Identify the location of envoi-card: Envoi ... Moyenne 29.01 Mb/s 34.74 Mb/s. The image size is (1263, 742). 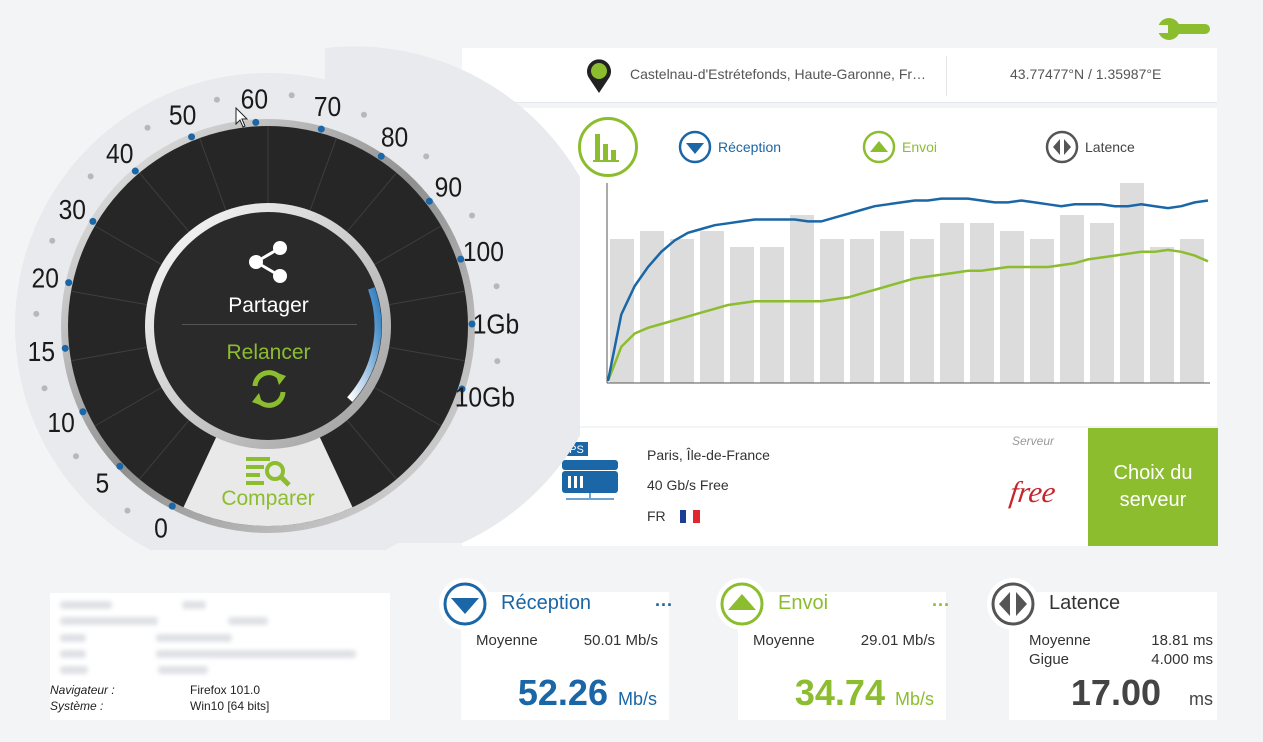
(832, 649).